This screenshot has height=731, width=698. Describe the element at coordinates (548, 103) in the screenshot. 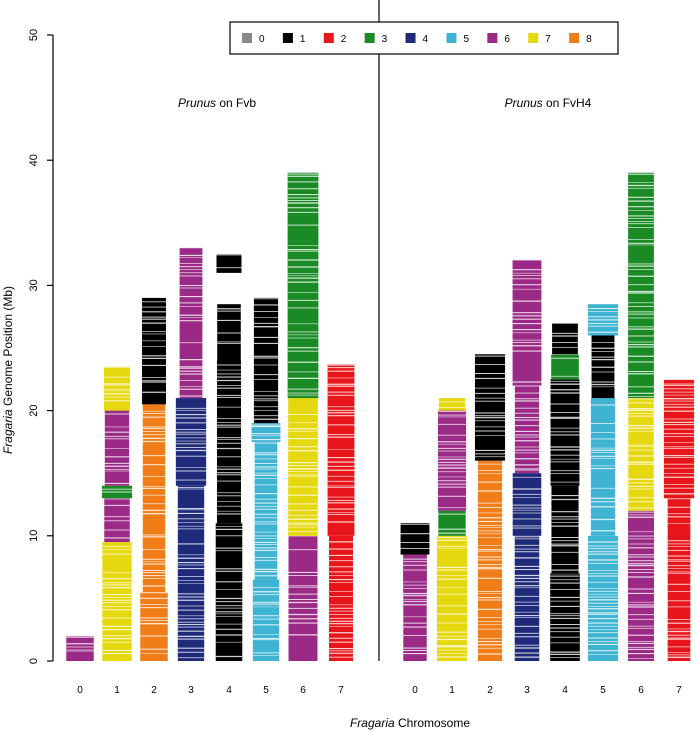

I see `panel-title: Prunus on FvH4` at that location.